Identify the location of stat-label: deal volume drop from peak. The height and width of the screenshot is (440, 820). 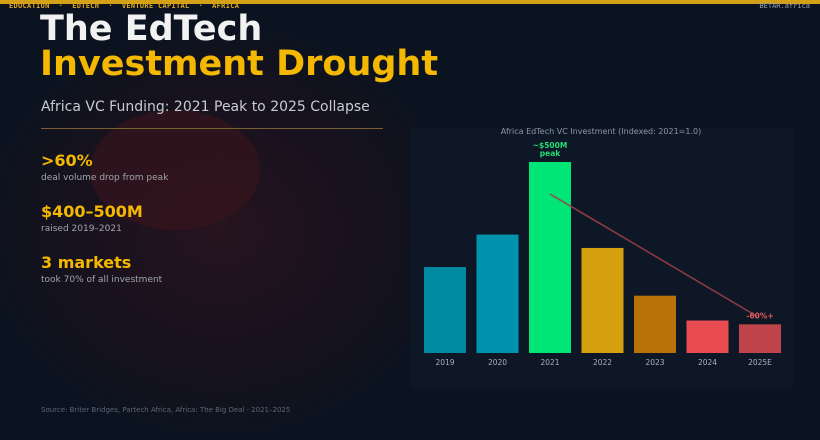
(105, 178).